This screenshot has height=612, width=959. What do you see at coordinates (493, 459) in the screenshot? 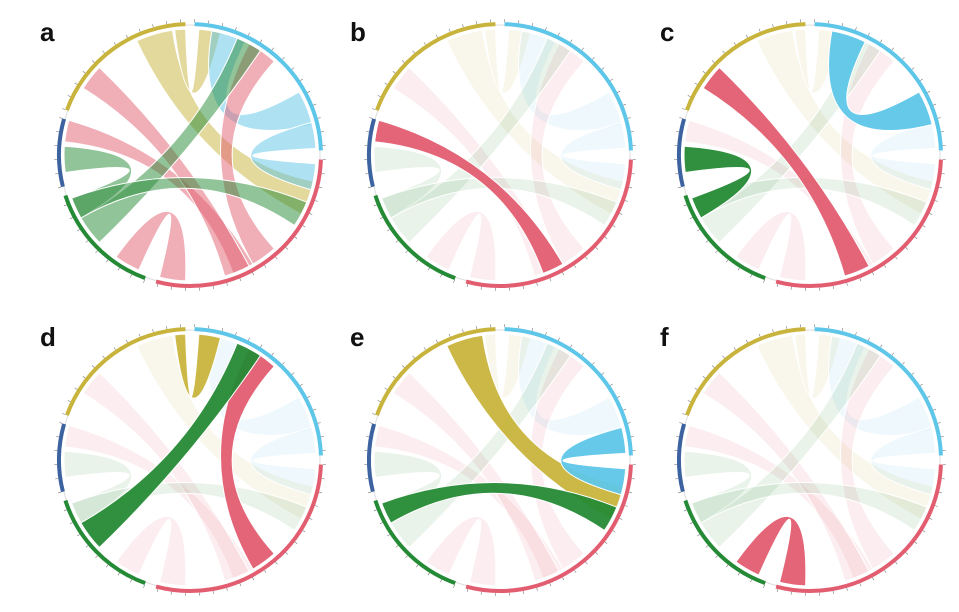
I see `chord-panel: e` at bounding box center [493, 459].